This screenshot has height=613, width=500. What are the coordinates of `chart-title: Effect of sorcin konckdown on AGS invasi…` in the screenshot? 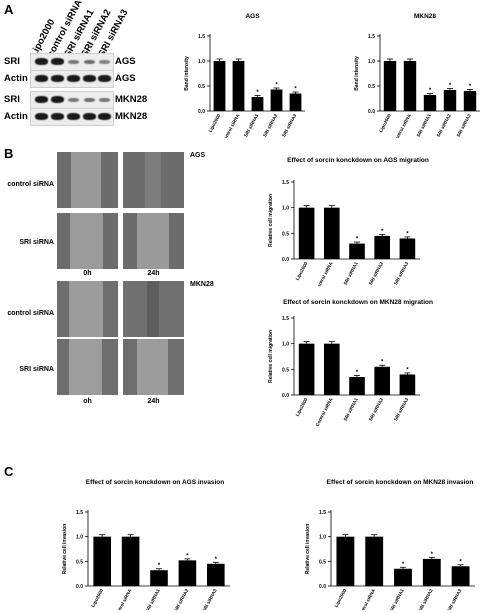 It's located at (155, 482).